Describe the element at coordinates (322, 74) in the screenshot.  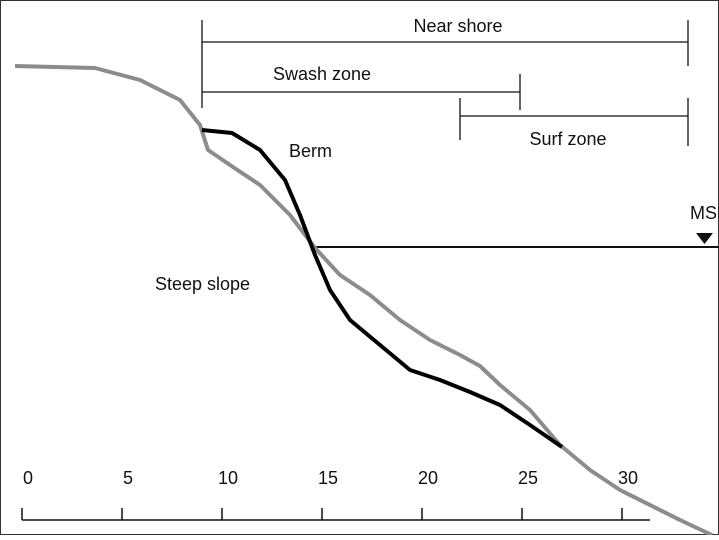
I see `swash-zone-label: Swash zone` at that location.